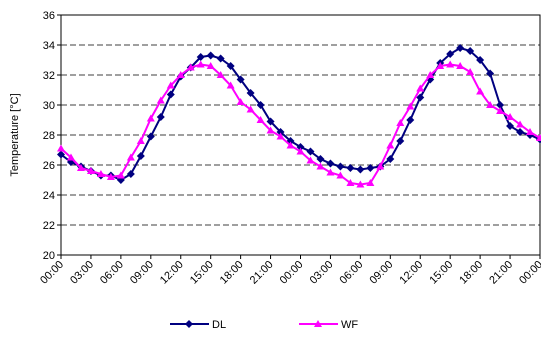 This screenshot has width=541, height=342. I want to click on legend: DL WF, so click(264, 325).